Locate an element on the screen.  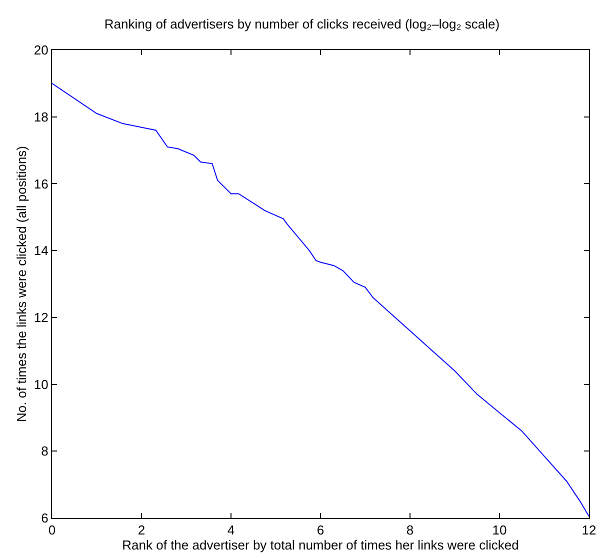
x-tick-label: 6 is located at coordinates (320, 530).